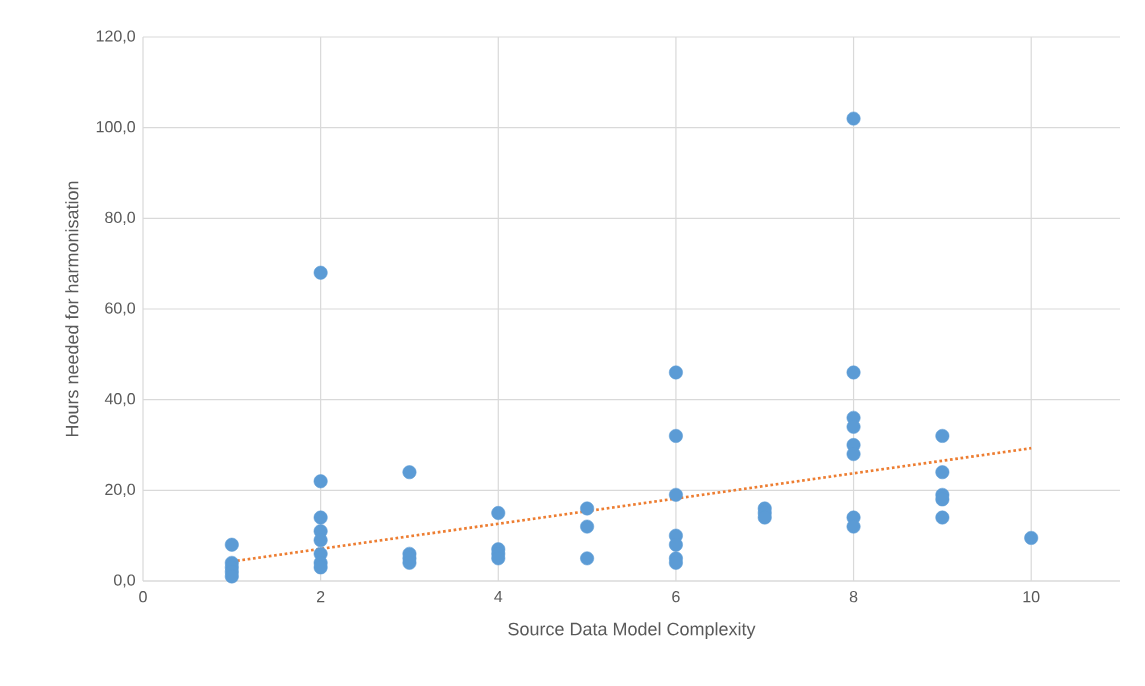 The width and height of the screenshot is (1145, 686). Describe the element at coordinates (632, 630) in the screenshot. I see `x-axis-title: Source Data Model Complexity` at that location.